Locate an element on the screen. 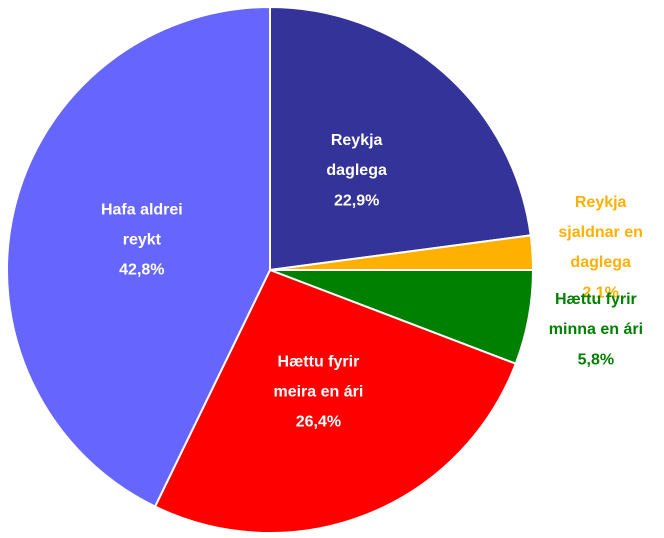 The width and height of the screenshot is (664, 538). slice-label: Reykja daglega is located at coordinates (356, 155).